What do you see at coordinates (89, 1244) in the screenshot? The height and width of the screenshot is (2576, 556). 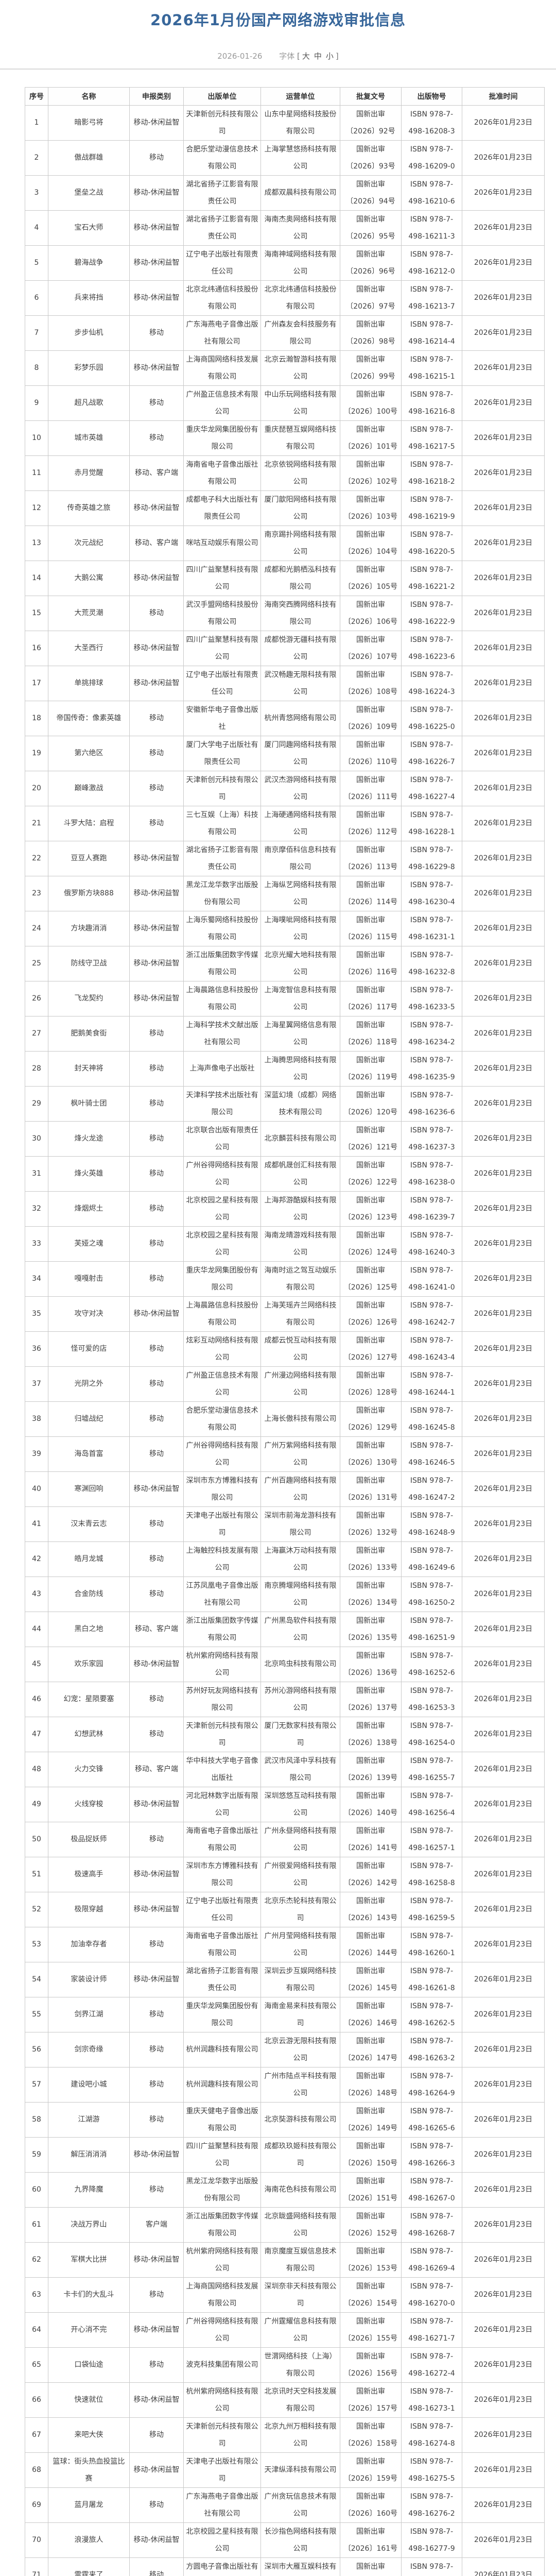 I see `cell-name: 芙娅之魂` at bounding box center [89, 1244].